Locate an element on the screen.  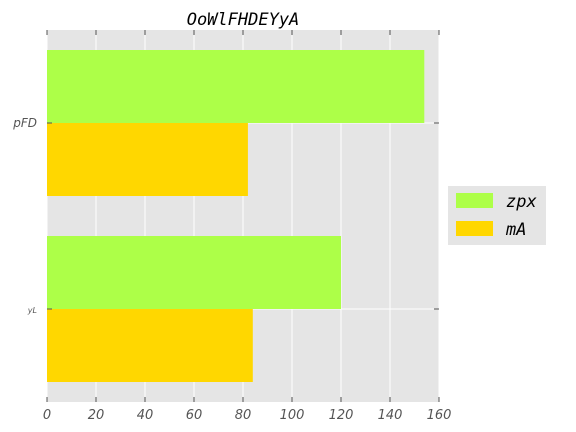
legend-label-mA: mA is located at coordinates (515, 230).